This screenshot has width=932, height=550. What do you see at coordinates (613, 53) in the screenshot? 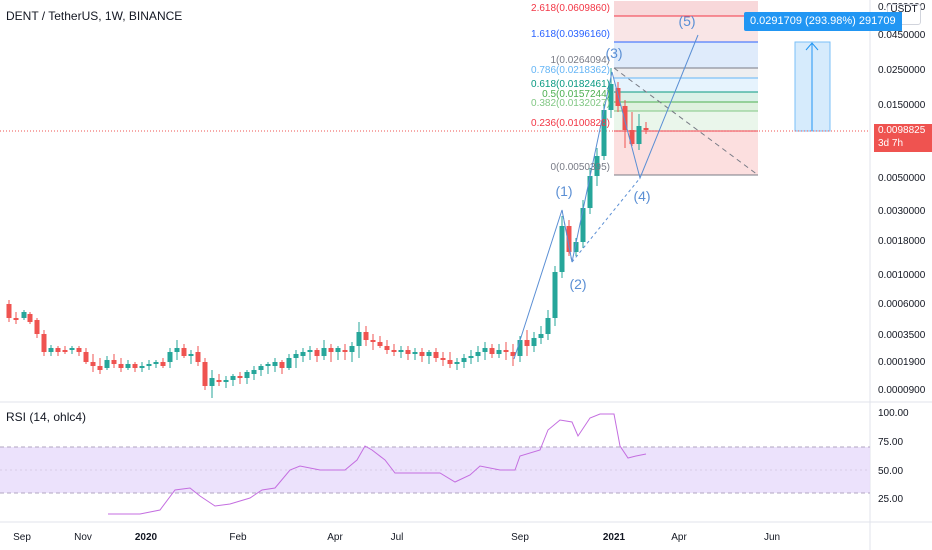
I see `wave-label: (3)` at bounding box center [613, 53].